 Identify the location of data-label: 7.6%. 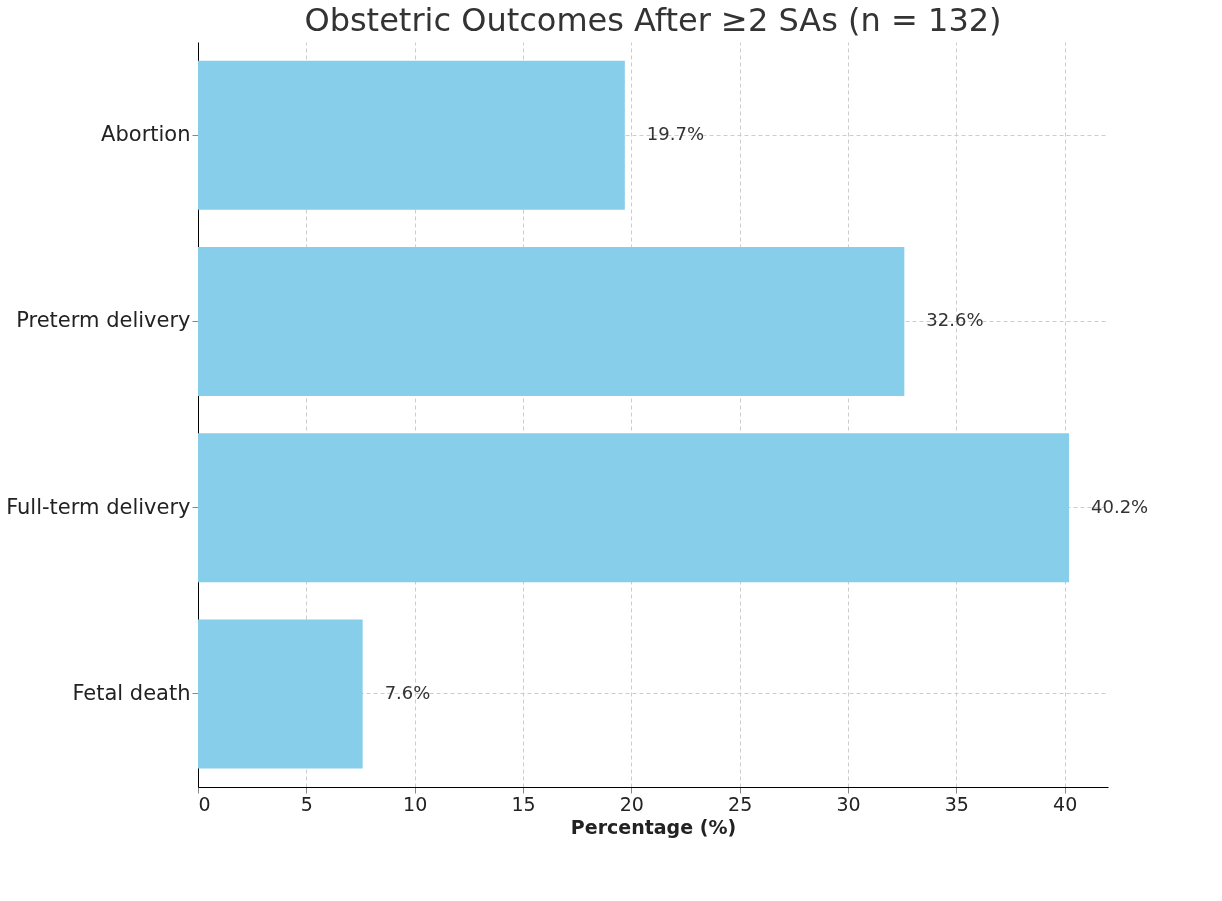
(407, 692).